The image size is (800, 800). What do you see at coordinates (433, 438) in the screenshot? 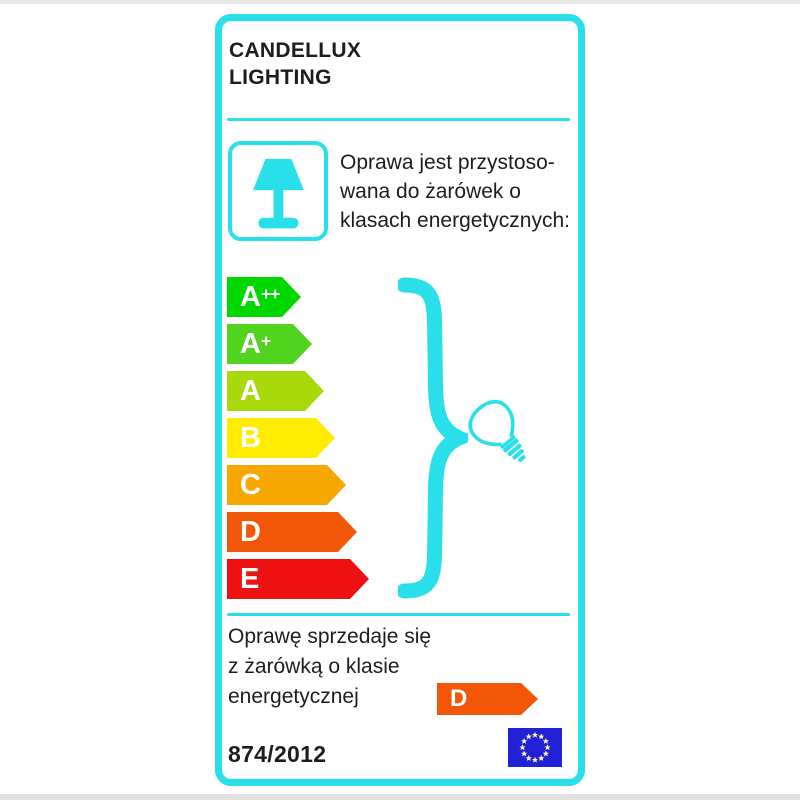
I see `curly-brace-right-icon` at bounding box center [433, 438].